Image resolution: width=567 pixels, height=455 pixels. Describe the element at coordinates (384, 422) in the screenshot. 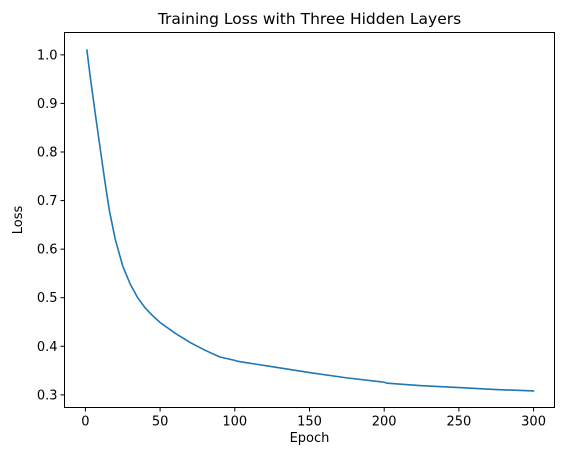

I see `x-tick-label: 200` at that location.